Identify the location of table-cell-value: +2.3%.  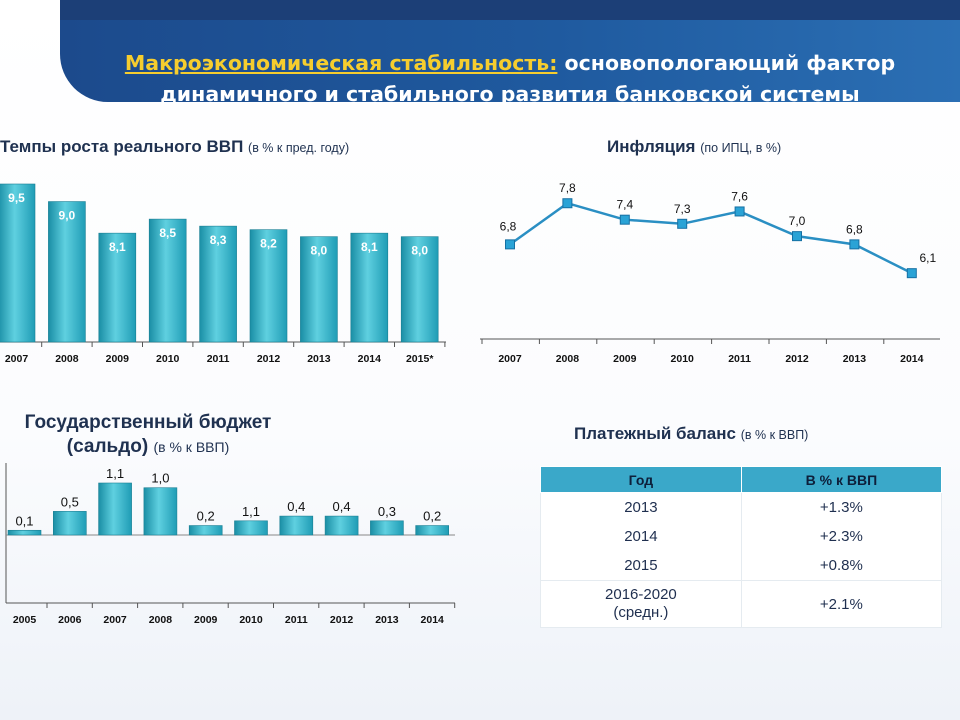
(841, 536).